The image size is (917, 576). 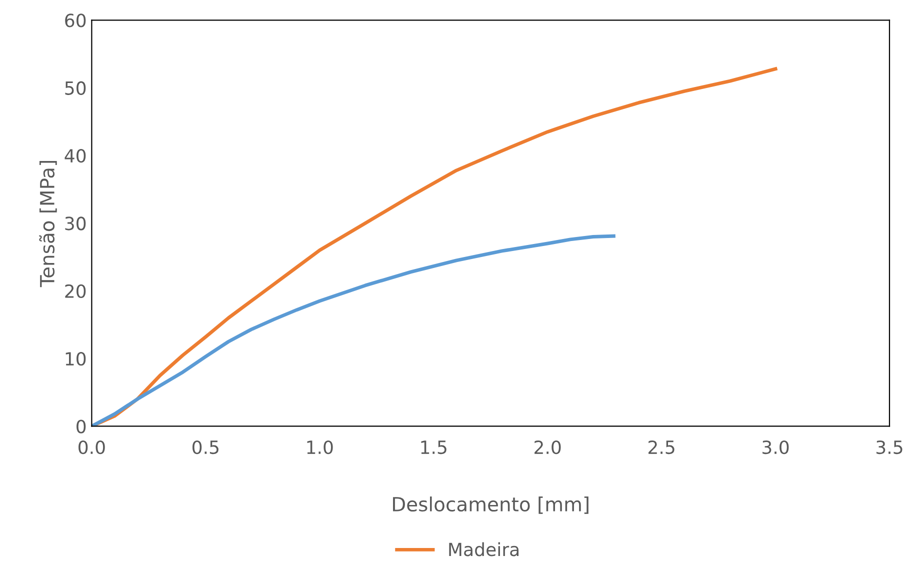 I want to click on x-axis-title: Deslocamento [mm], so click(x=490, y=505).